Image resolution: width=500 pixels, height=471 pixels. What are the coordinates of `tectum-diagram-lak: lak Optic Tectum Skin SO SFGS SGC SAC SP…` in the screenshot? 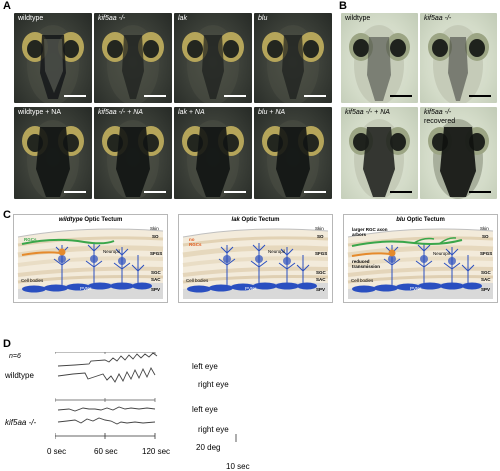 It's located at (255, 258).